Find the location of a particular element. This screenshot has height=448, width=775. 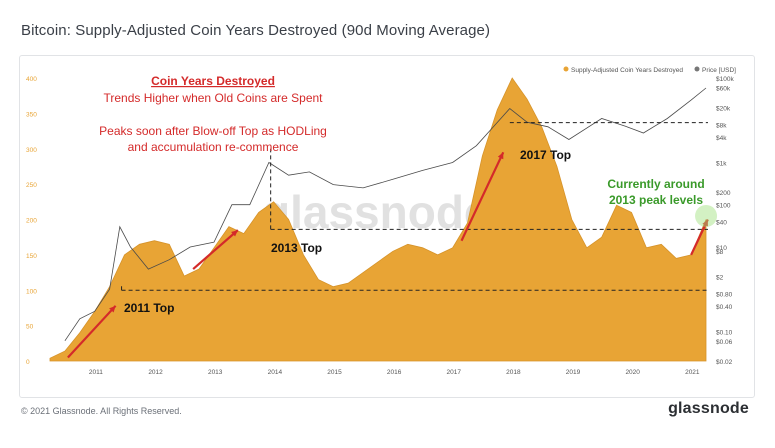

arrow-2017 is located at coordinates (482, 196).